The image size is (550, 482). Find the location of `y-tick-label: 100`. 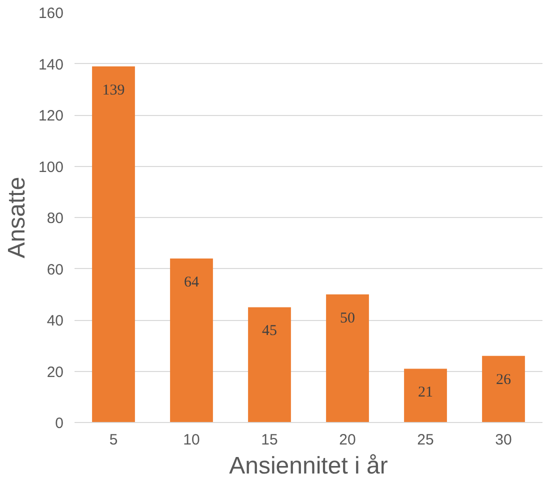

y-tick-label: 100 is located at coordinates (51, 167).